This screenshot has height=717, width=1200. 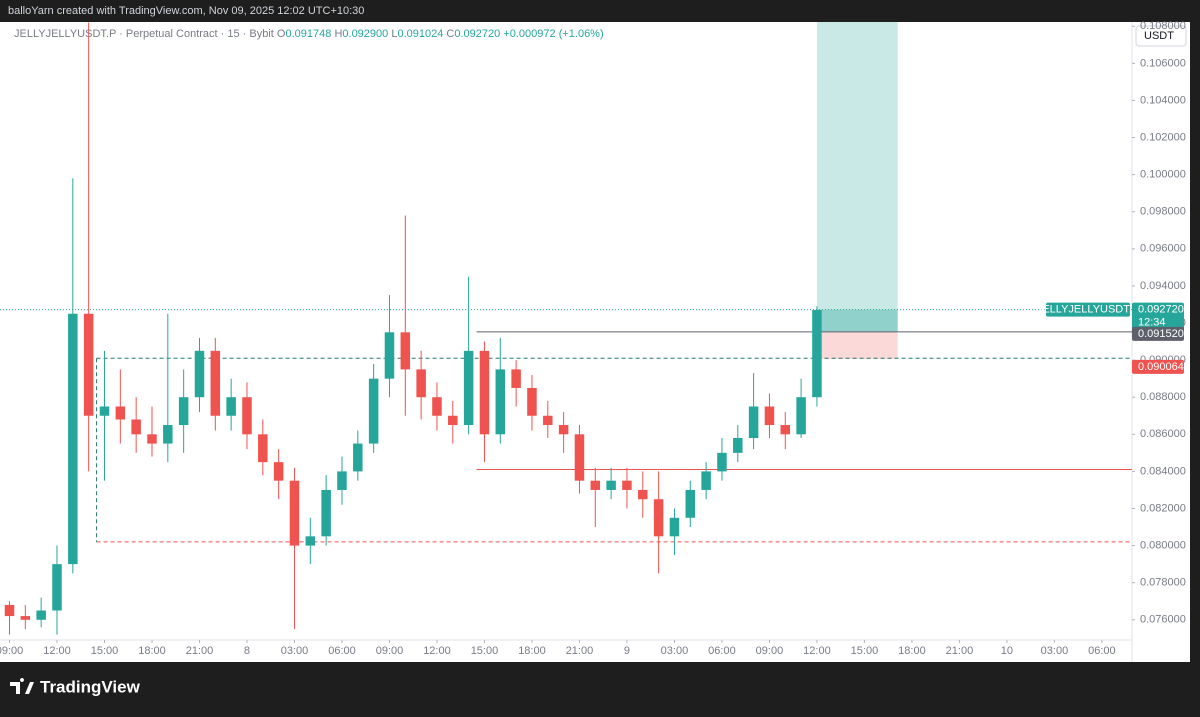 What do you see at coordinates (857, 177) in the screenshot?
I see `target-zone` at bounding box center [857, 177].